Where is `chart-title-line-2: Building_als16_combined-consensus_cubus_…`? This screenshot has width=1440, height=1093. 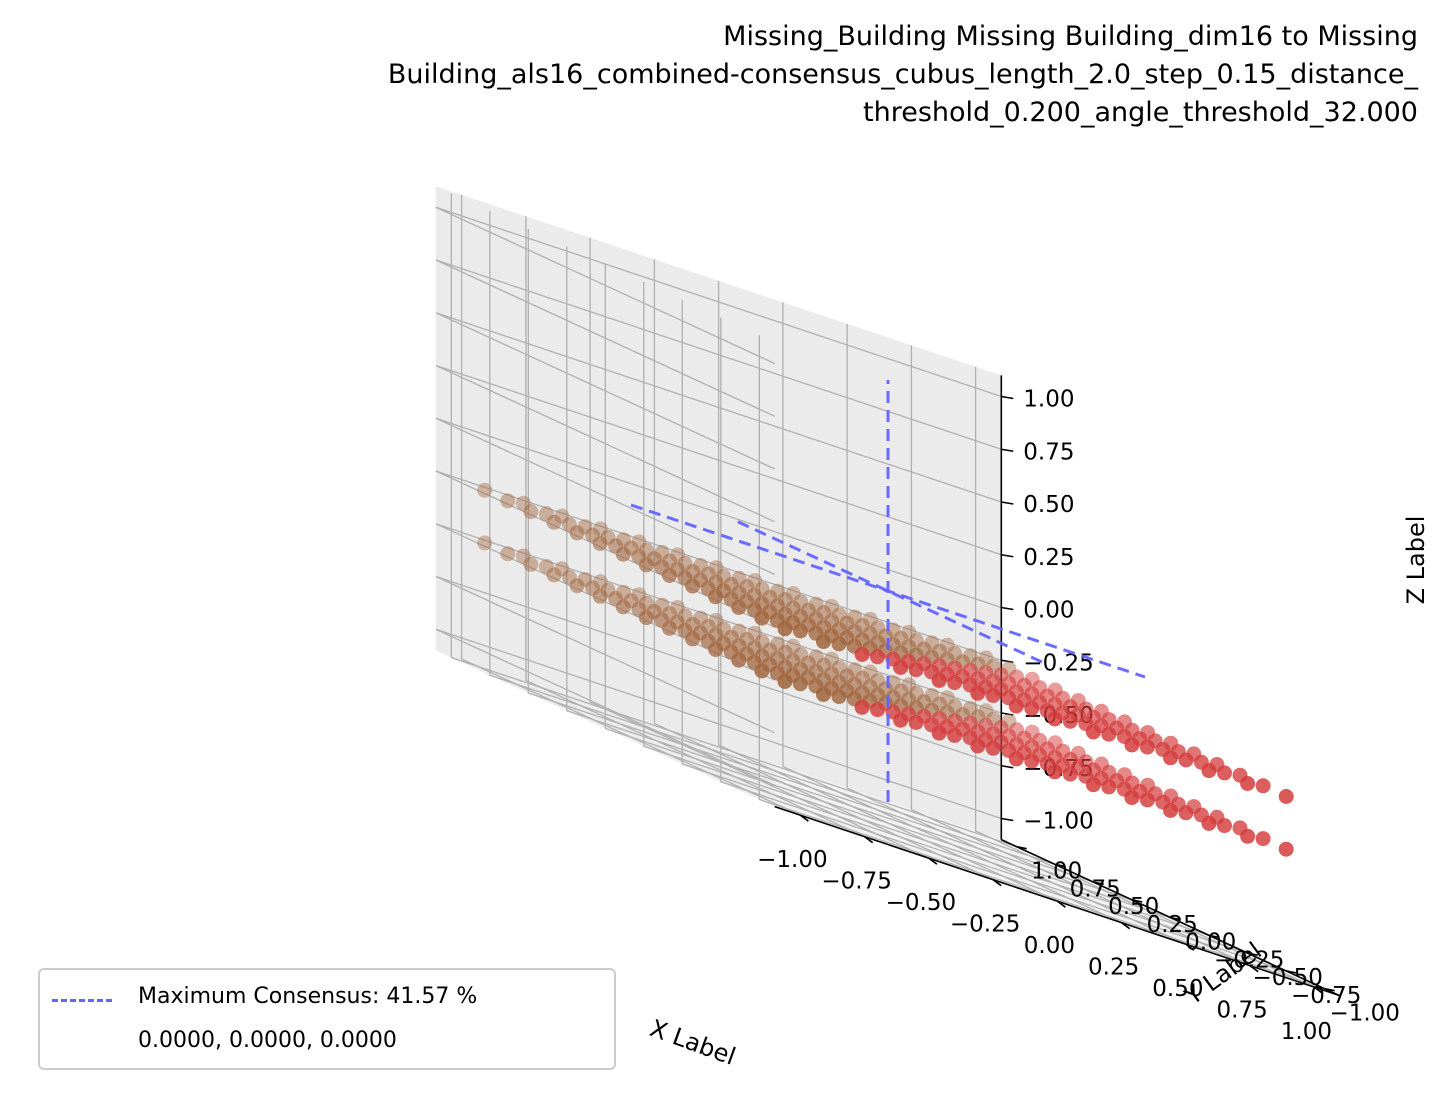
chart-title-line-2: Building_als16_combined-consensus_cubus_… is located at coordinates (902, 74).